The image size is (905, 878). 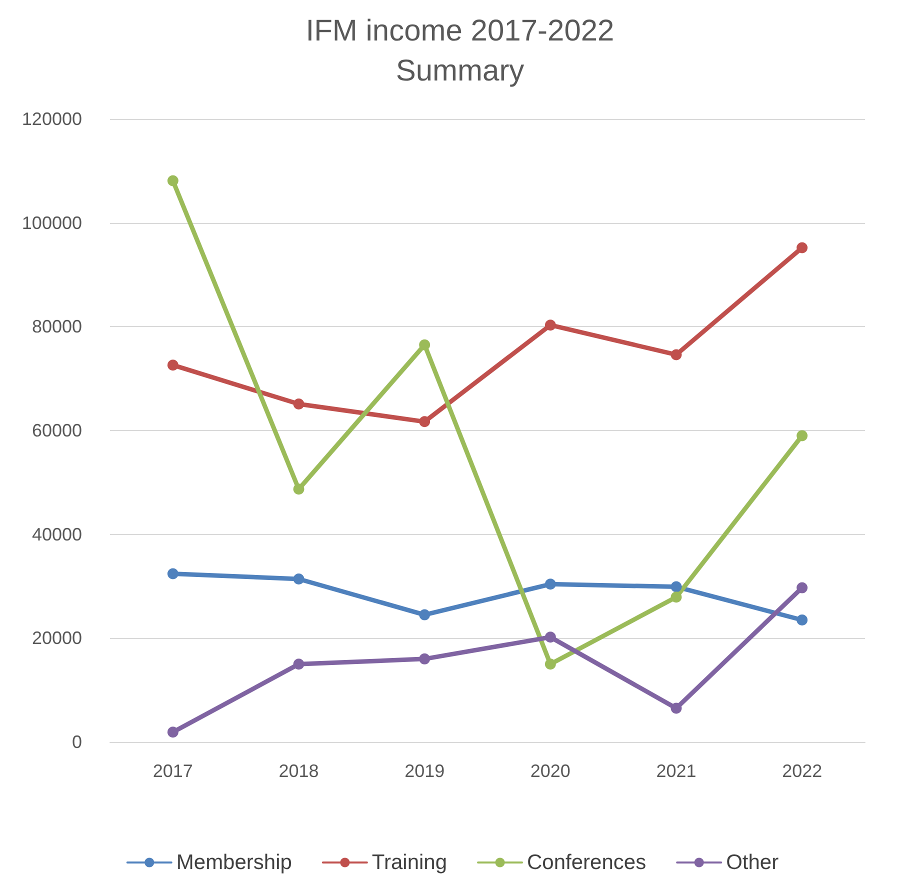 I want to click on y-tick-label: 40000, so click(x=57, y=534).